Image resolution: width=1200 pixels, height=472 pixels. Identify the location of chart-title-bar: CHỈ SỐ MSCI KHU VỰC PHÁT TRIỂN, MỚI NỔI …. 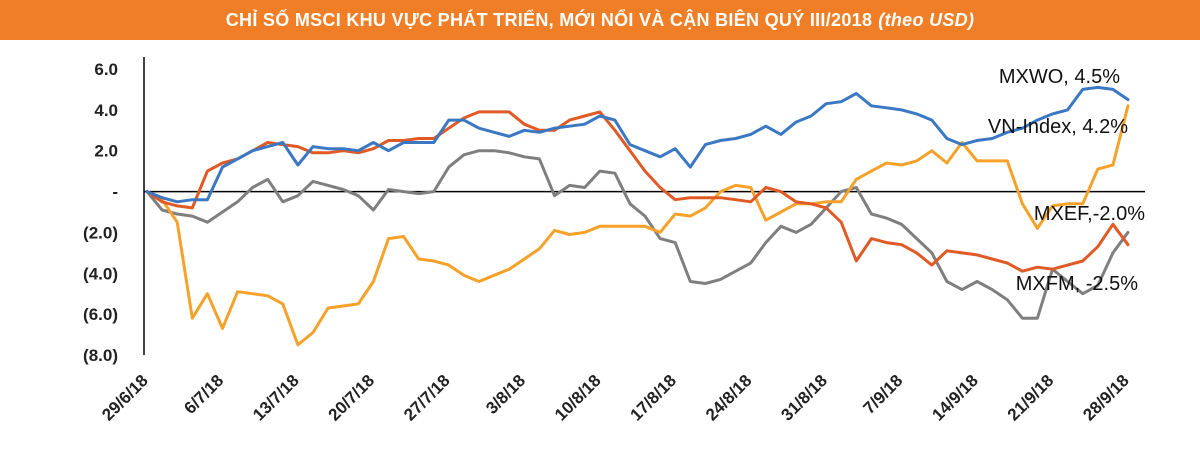
(600, 20).